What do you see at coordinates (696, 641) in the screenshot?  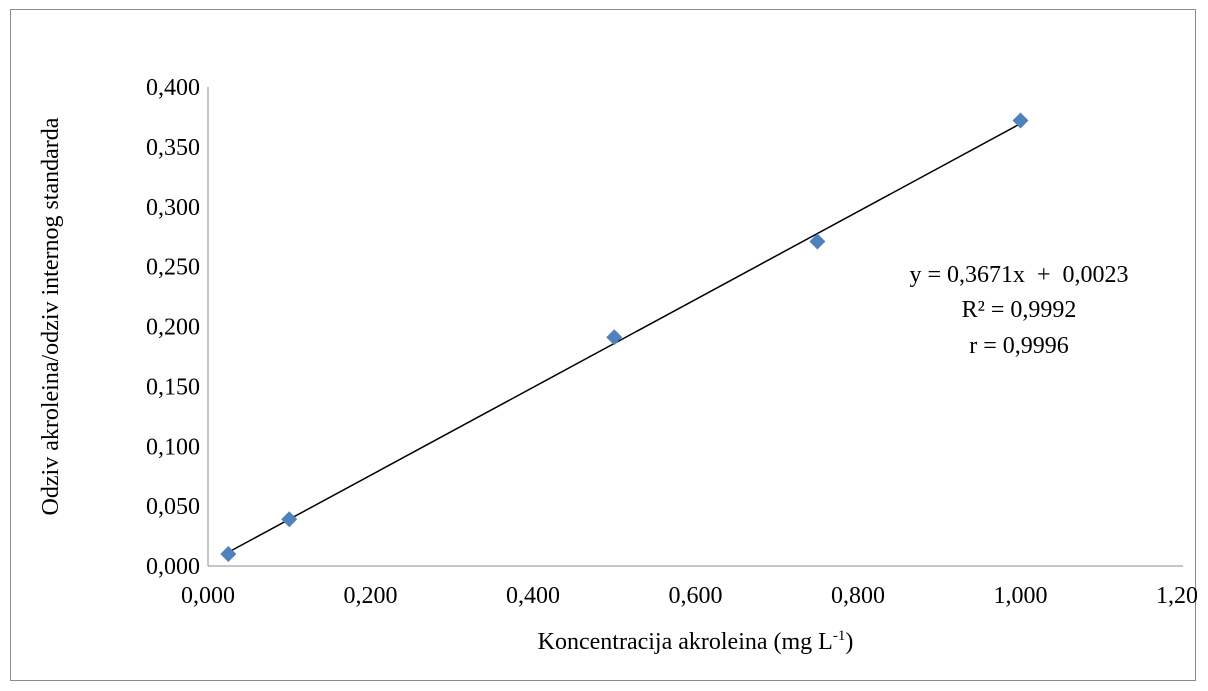 I see `x-axis-title: Koncentracija akroleina (mg L-1)` at bounding box center [696, 641].